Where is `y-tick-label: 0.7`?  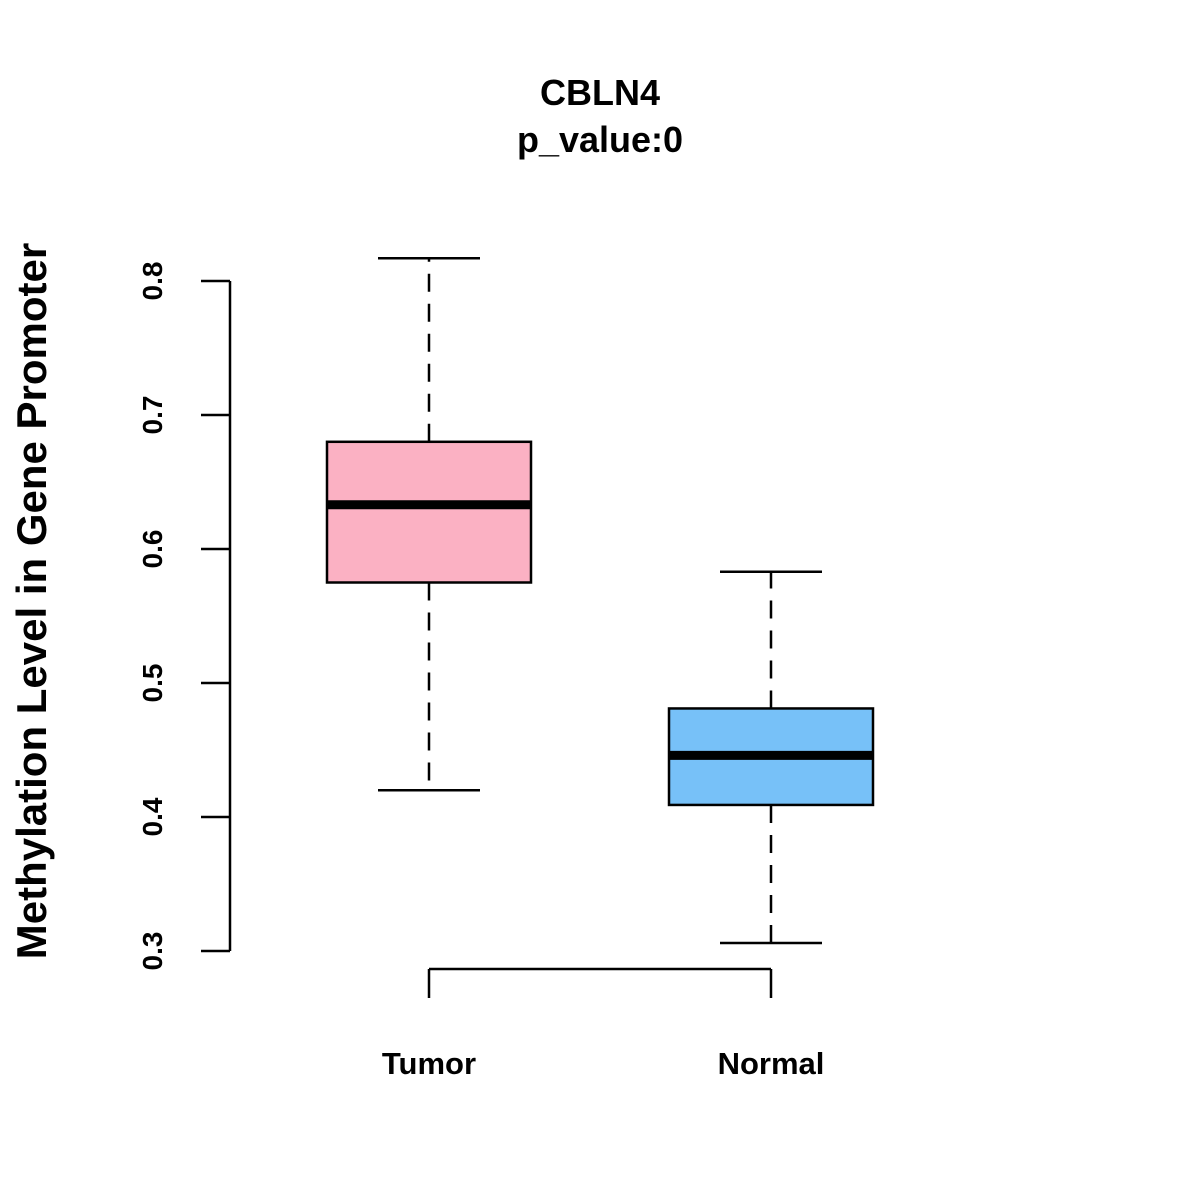 y-tick-label: 0.7 is located at coordinates (152, 415).